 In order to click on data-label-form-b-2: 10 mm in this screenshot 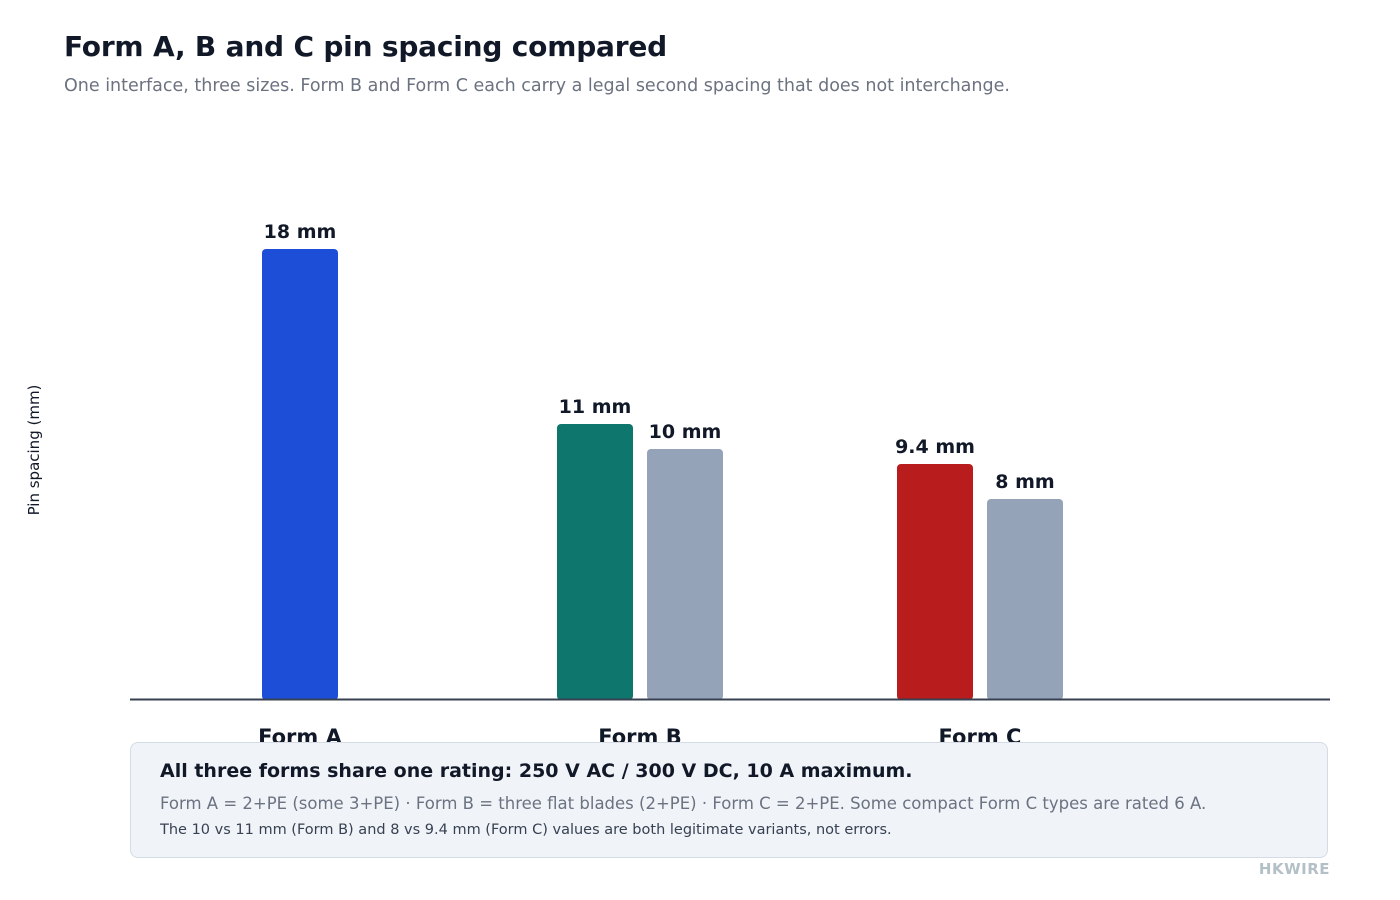, I will do `click(685, 432)`.